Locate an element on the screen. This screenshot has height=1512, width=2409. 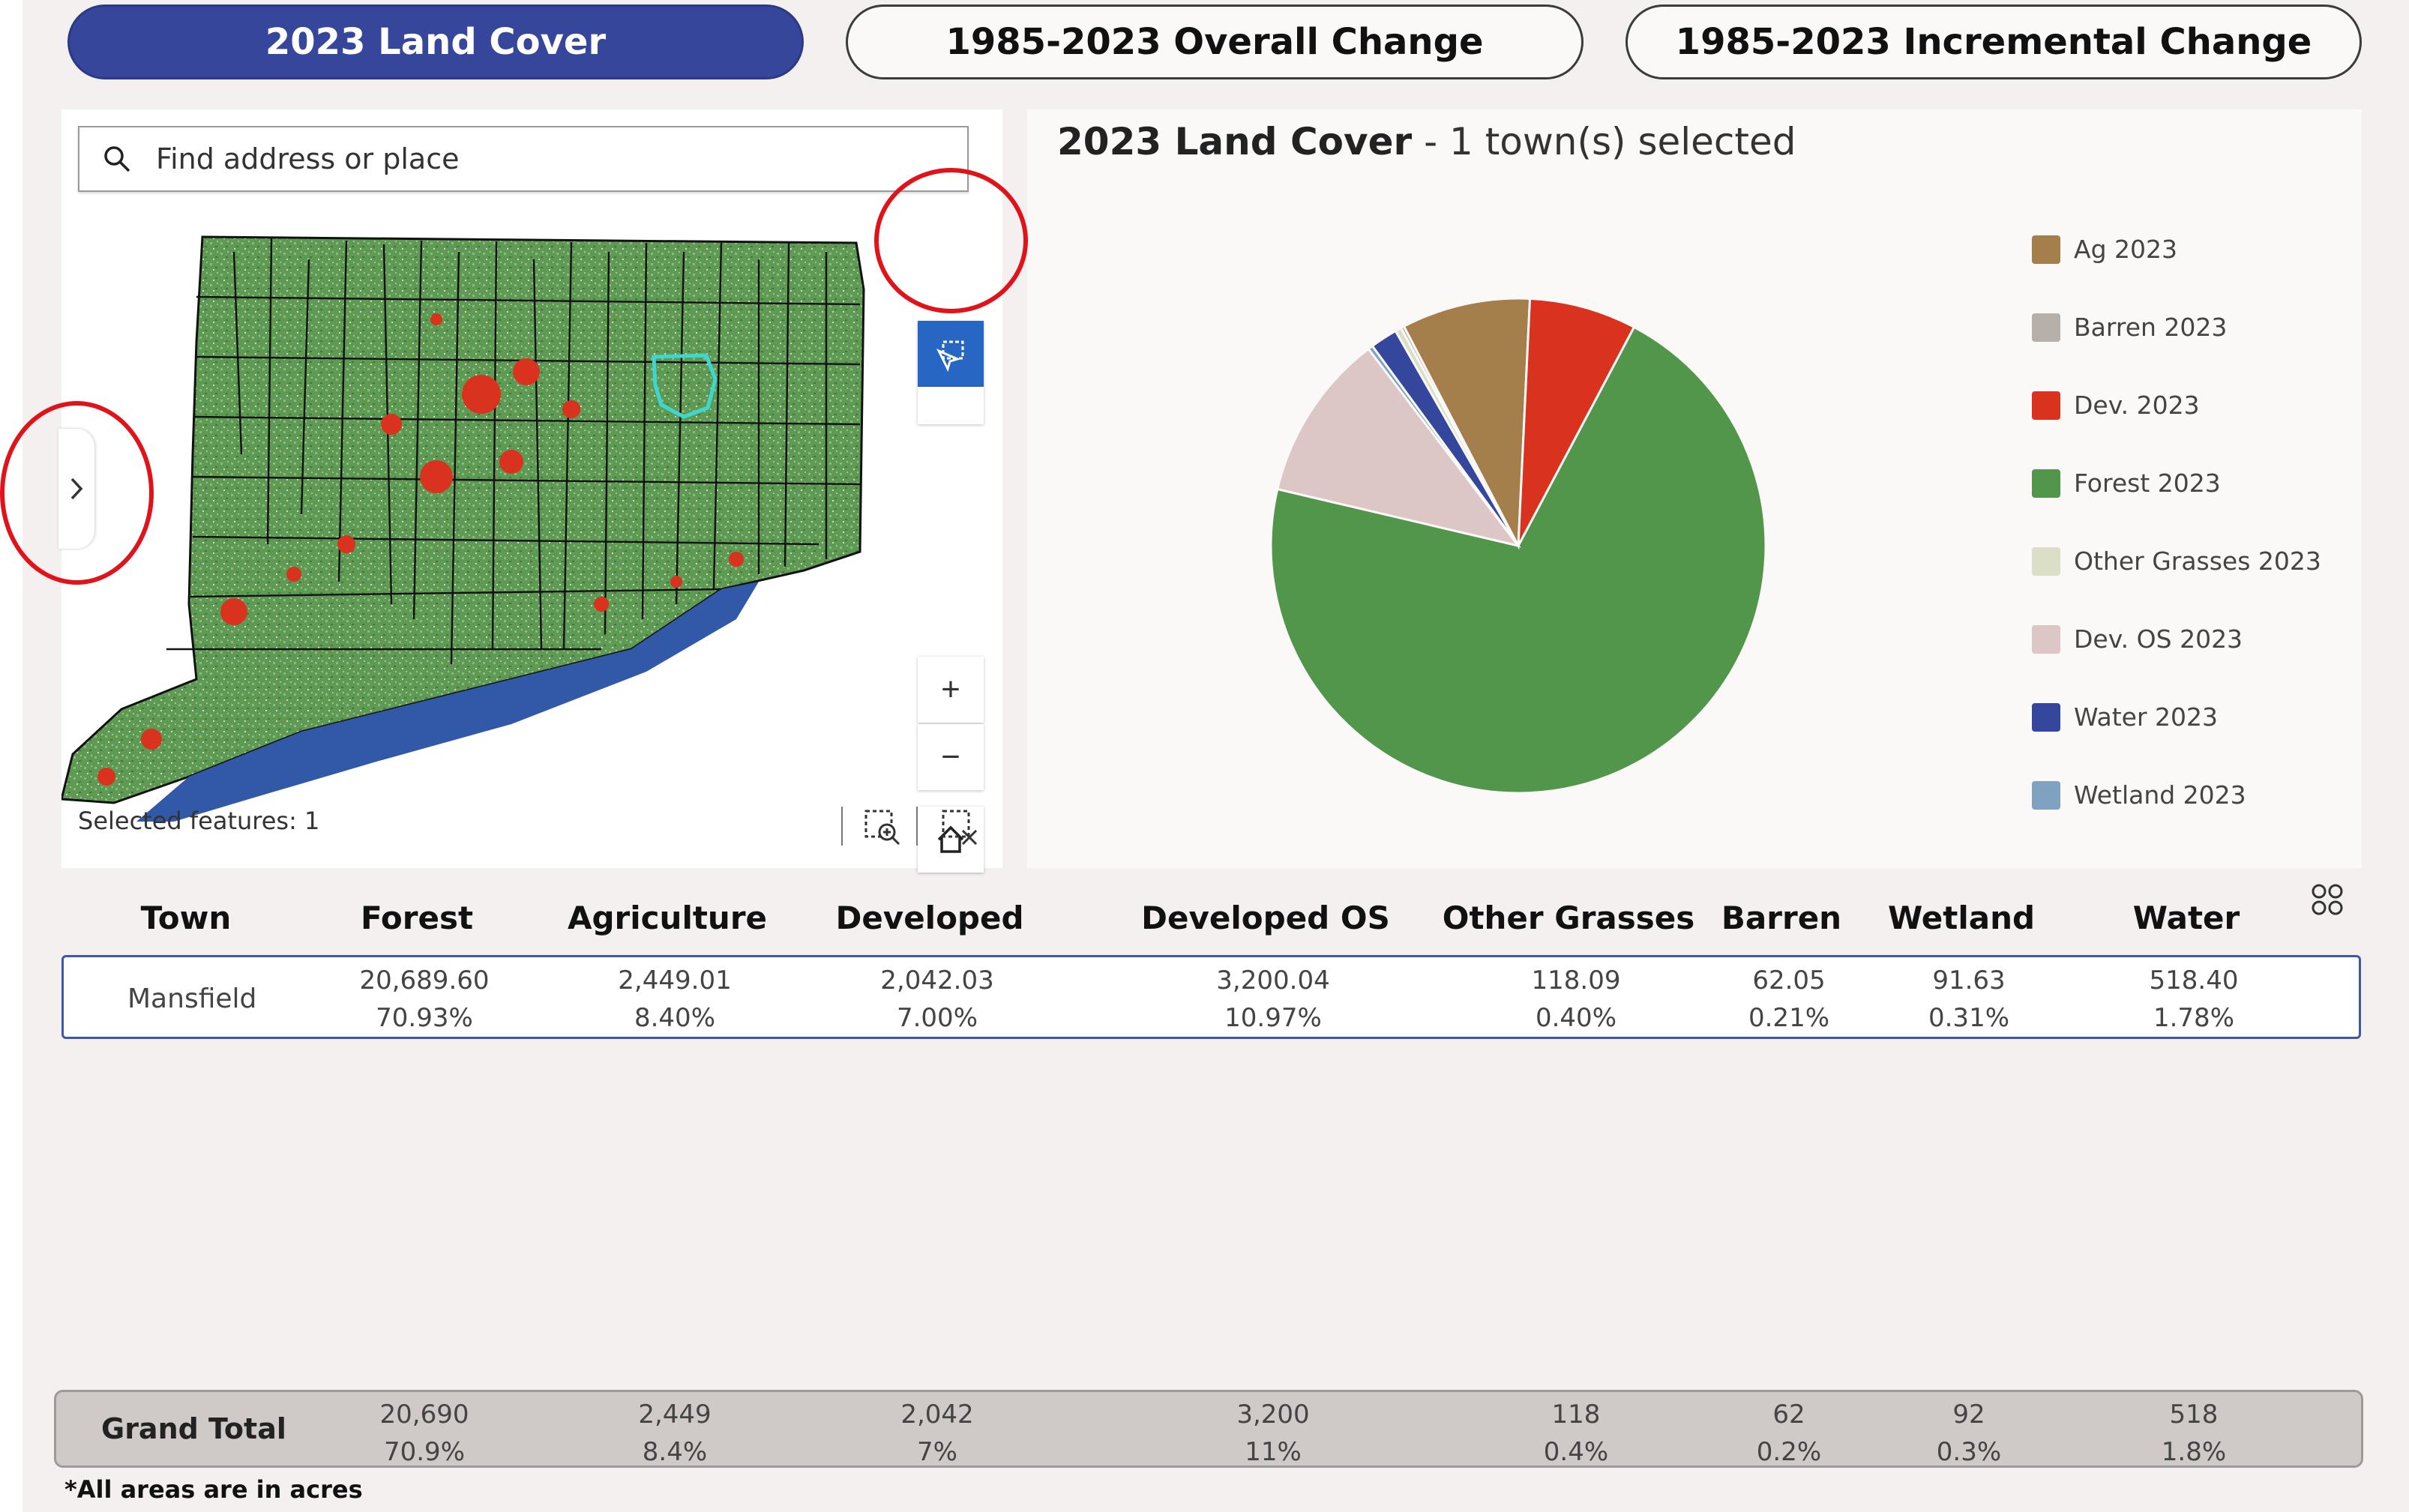
grand-total-row is located at coordinates (1208, 1429).